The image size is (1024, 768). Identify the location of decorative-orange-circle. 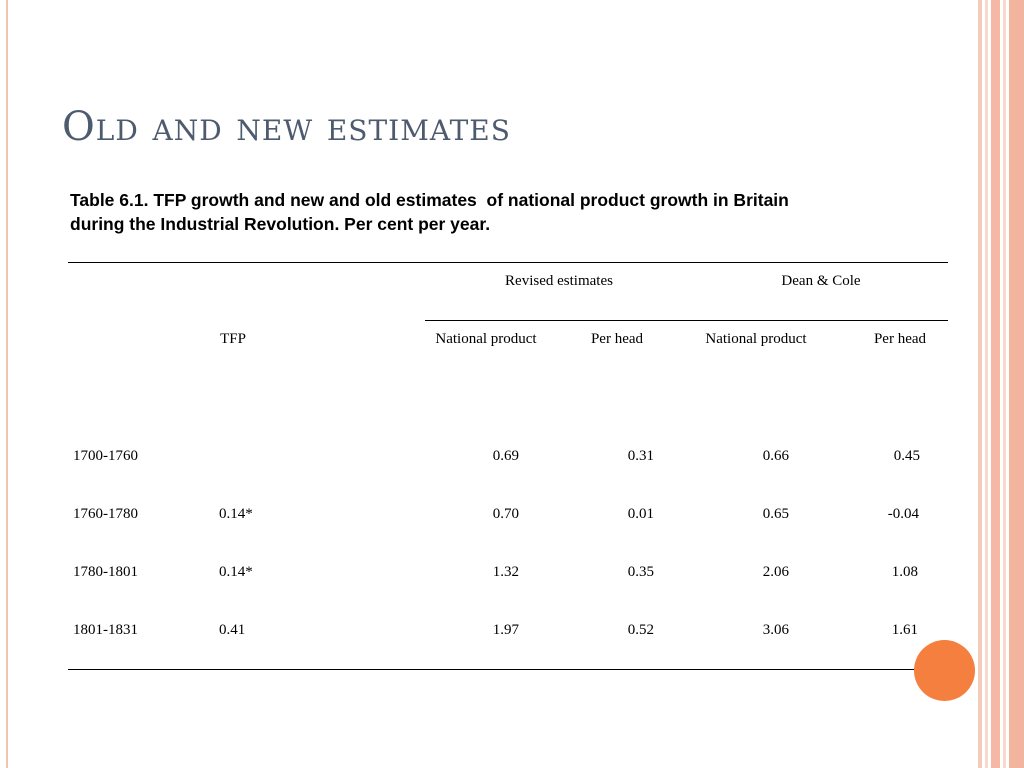
(944, 670).